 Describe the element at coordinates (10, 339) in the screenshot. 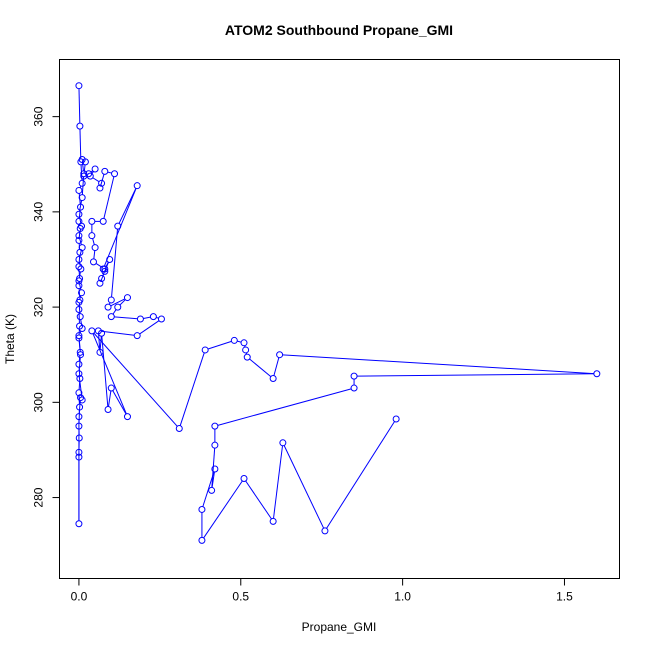

I see `y-axis-label: Theta (K)` at that location.